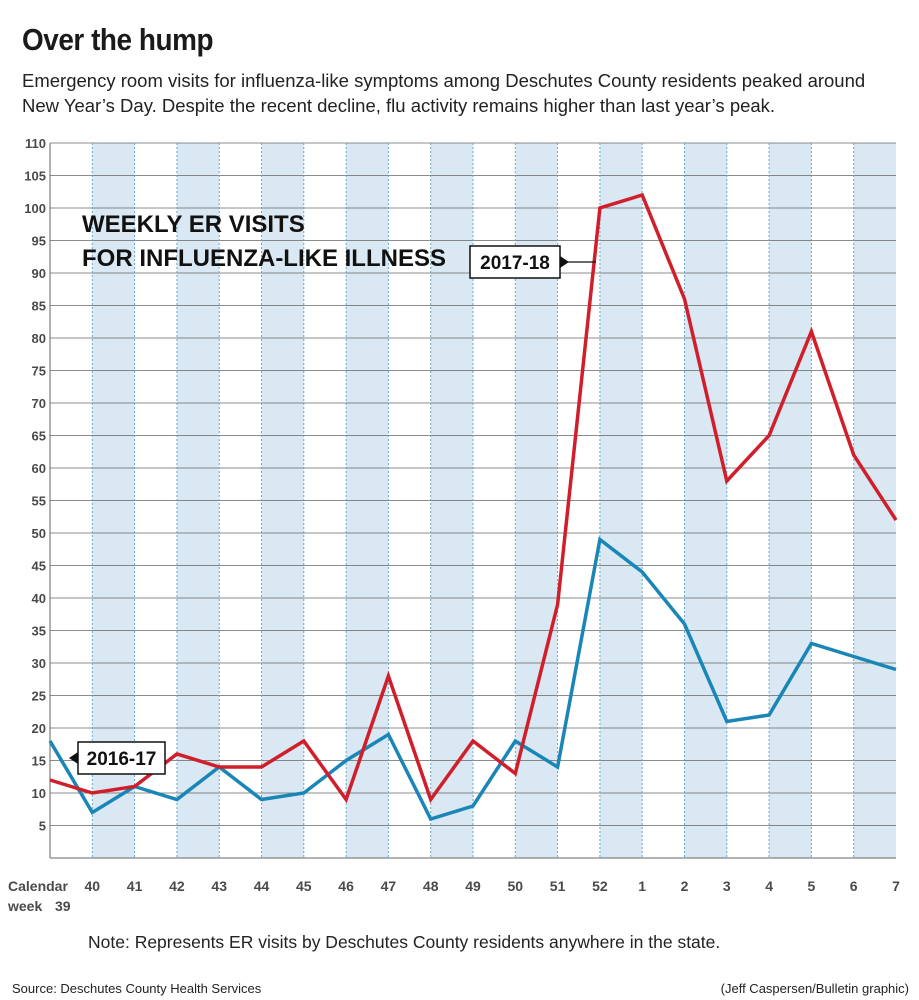 The image size is (919, 1000). I want to click on x-tick-label: 2, so click(685, 886).